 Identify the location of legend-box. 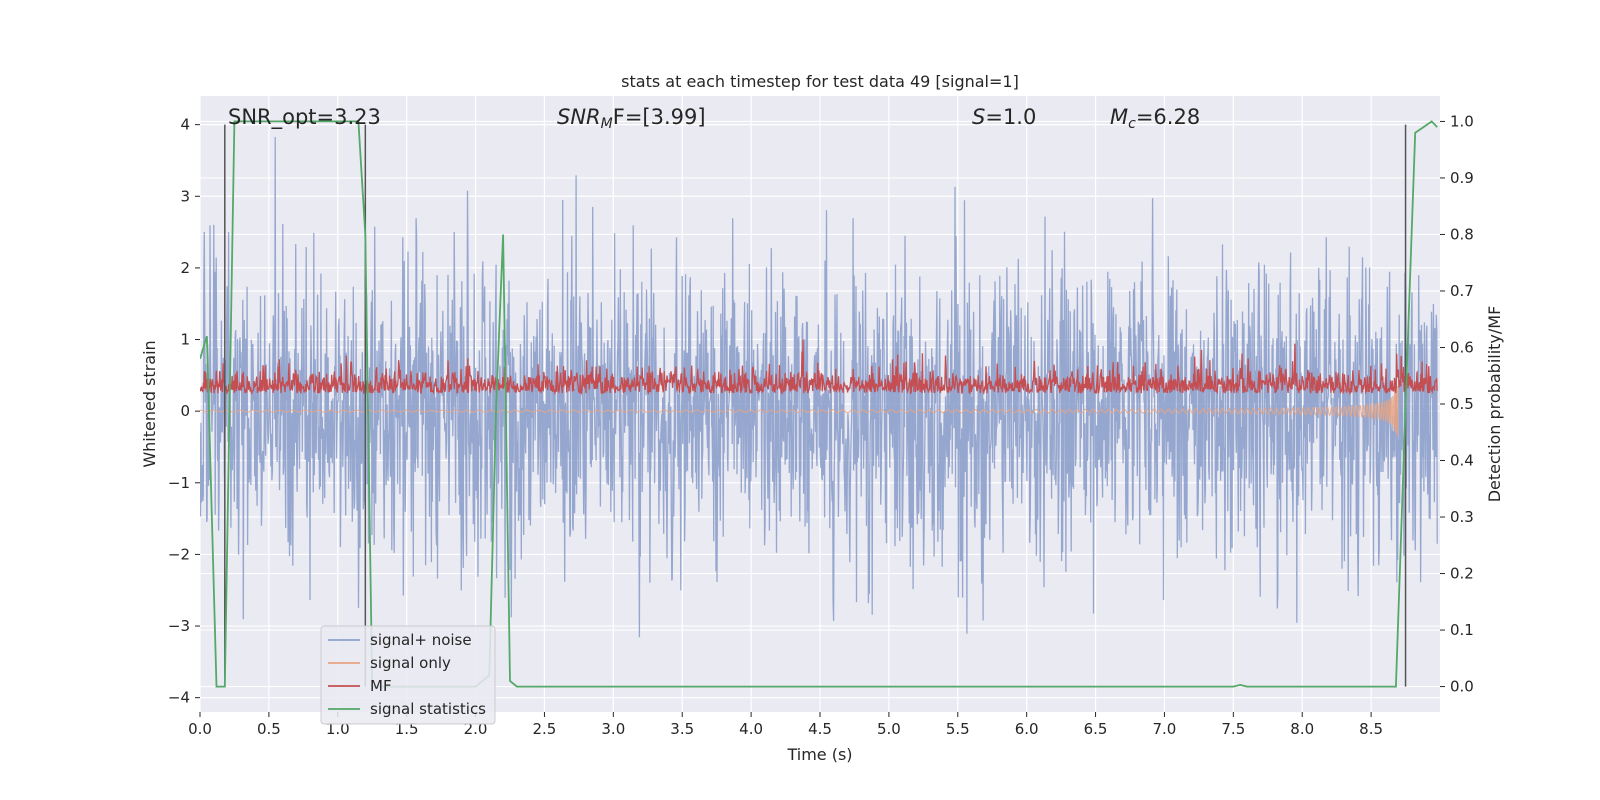
(408, 675).